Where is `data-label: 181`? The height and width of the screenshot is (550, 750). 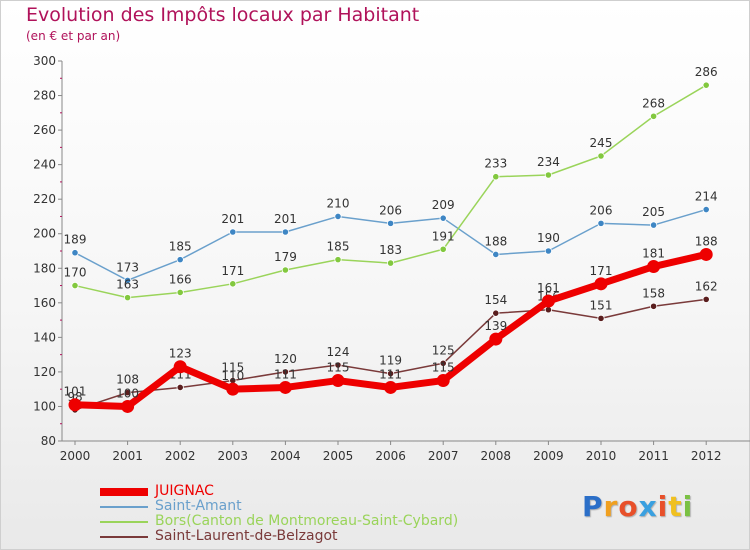
data-label: 181 is located at coordinates (653, 254).